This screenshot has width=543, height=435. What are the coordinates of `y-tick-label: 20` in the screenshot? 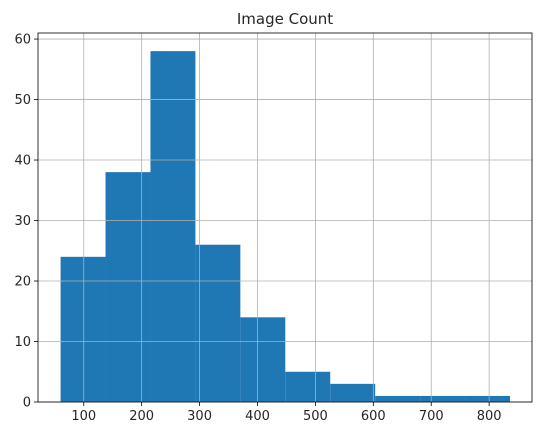 It's located at (22, 282).